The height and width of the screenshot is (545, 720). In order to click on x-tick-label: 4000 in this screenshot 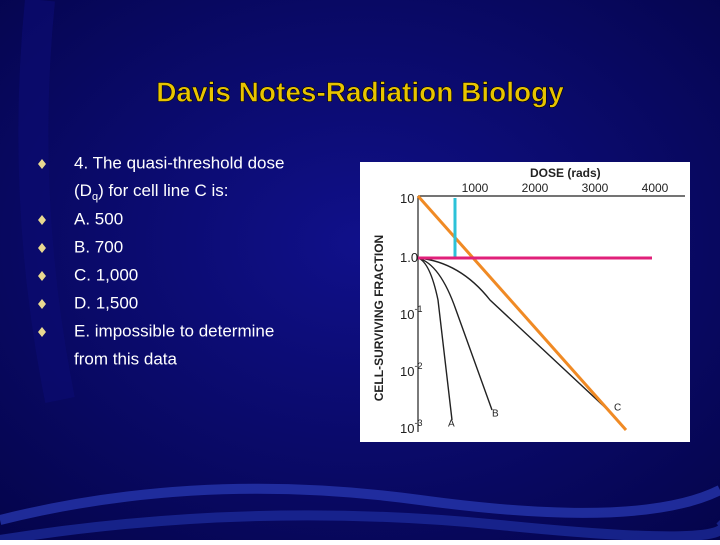, I will do `click(655, 188)`.